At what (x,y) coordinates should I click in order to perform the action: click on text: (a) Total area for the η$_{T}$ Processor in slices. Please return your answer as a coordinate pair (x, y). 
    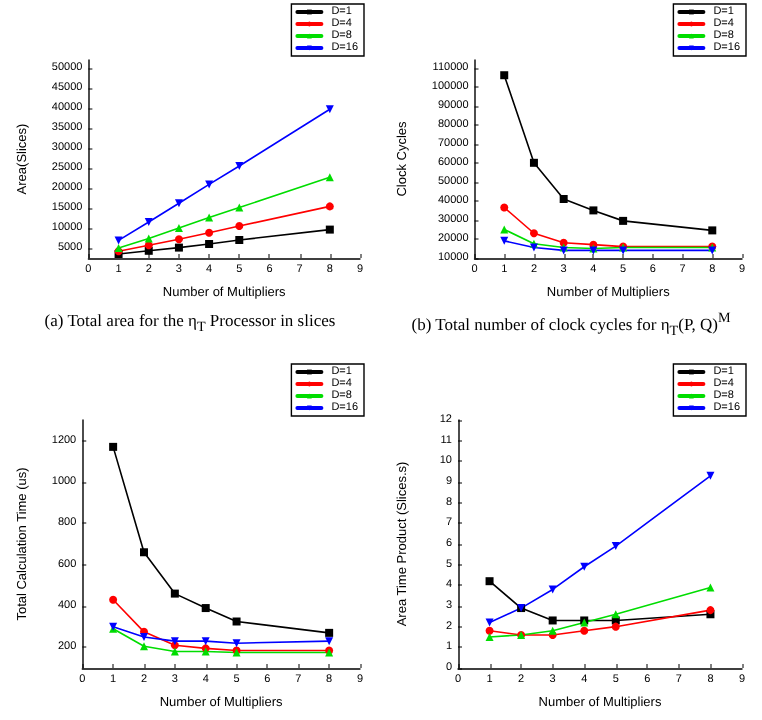
    Looking at the image, I should click on (190, 323).